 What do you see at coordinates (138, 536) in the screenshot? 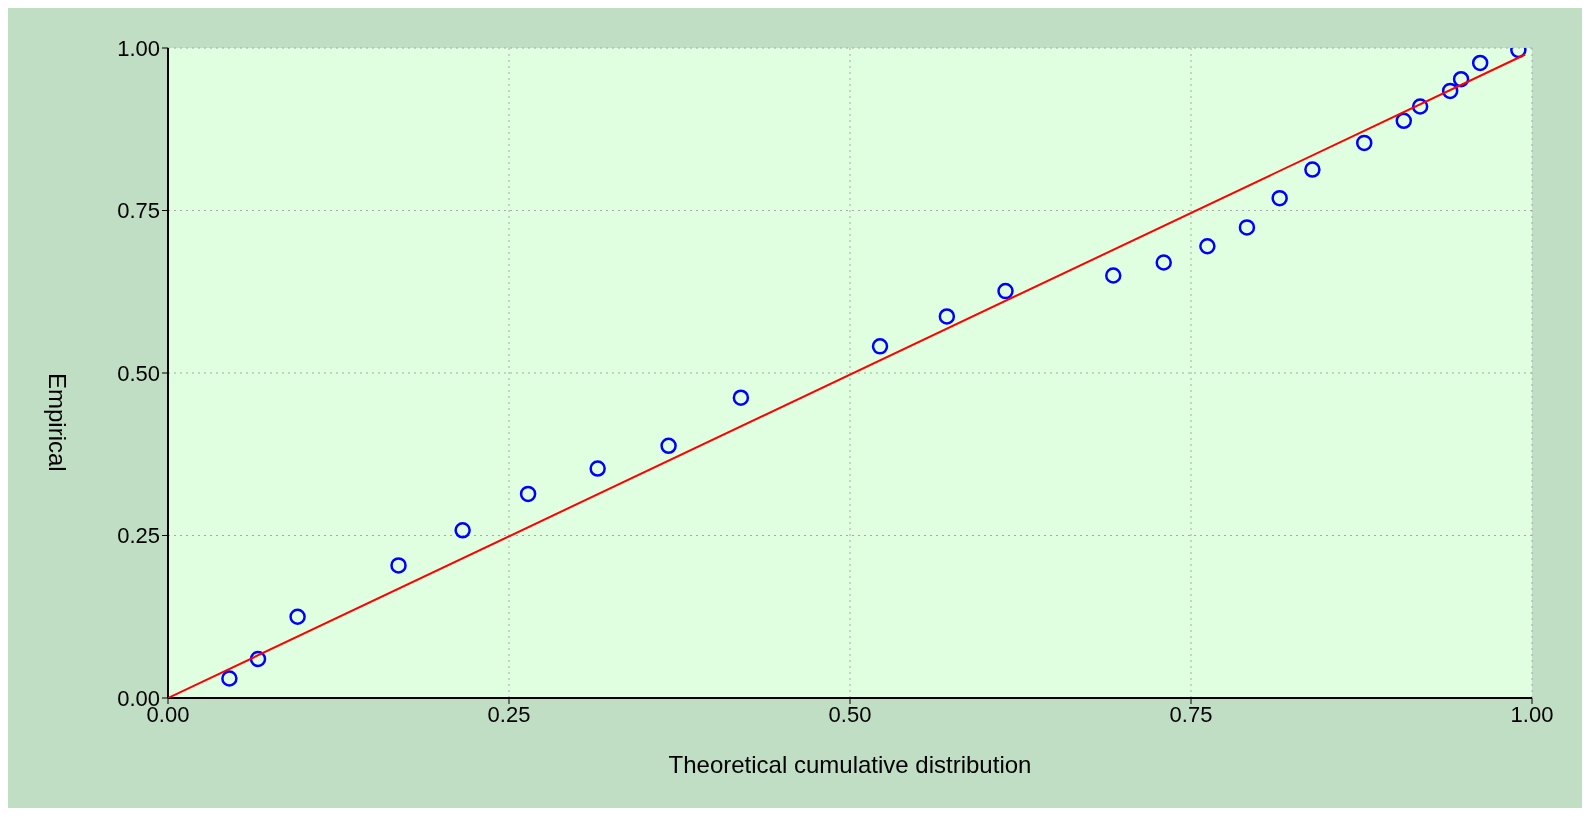
I see `y-tick-label: 0.25` at bounding box center [138, 536].